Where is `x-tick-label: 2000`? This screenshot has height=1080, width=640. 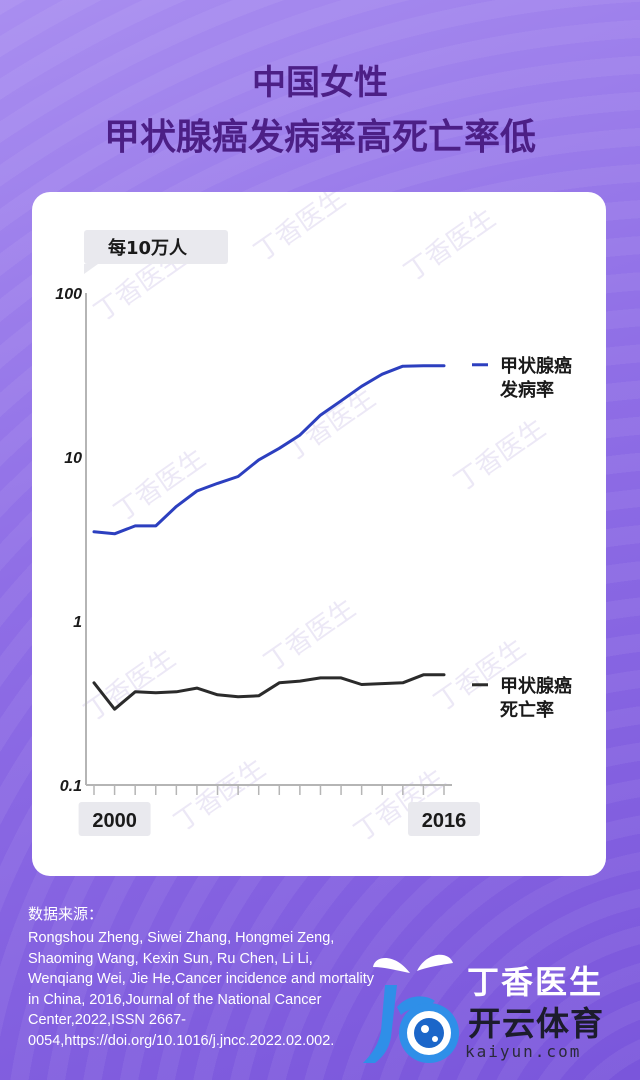
x-tick-label: 2000 is located at coordinates (114, 821).